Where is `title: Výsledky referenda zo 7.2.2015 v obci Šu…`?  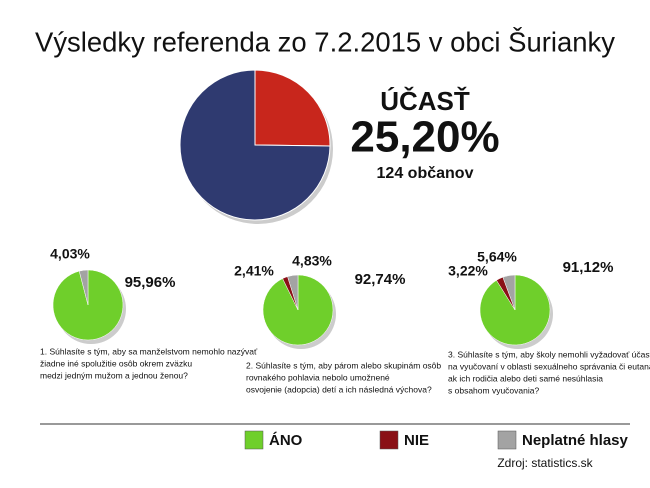
title: Výsledky referenda zo 7.2.2015 v obci Šu… is located at coordinates (325, 41).